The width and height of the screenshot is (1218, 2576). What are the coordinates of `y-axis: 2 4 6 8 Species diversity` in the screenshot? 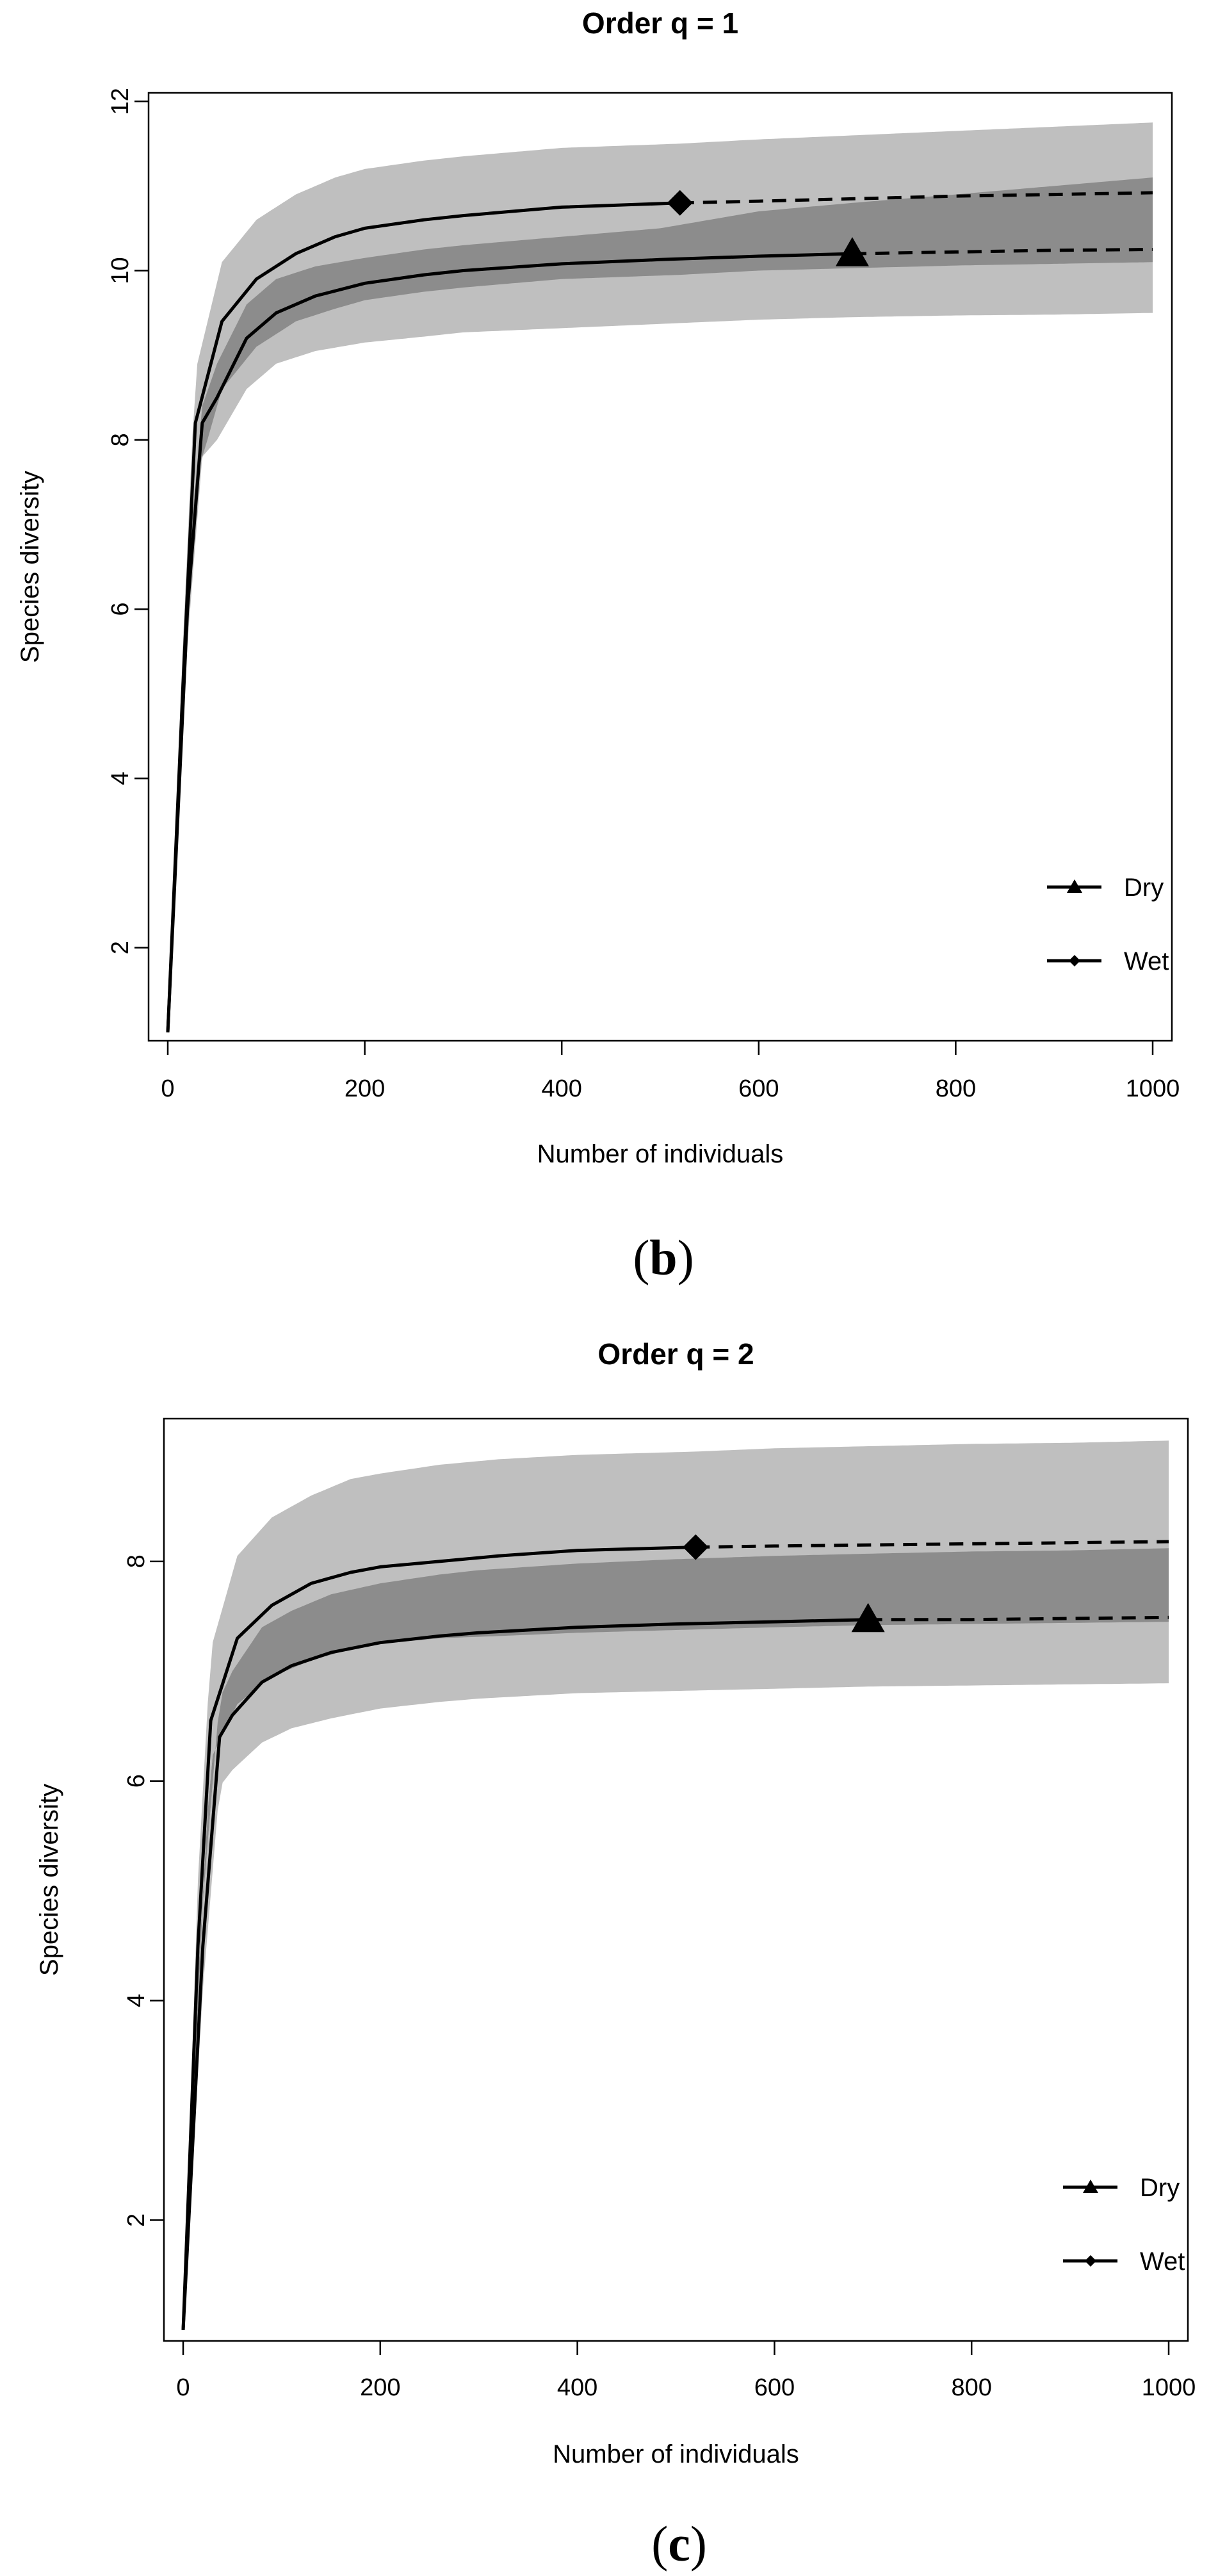 It's located at (99, 1890).